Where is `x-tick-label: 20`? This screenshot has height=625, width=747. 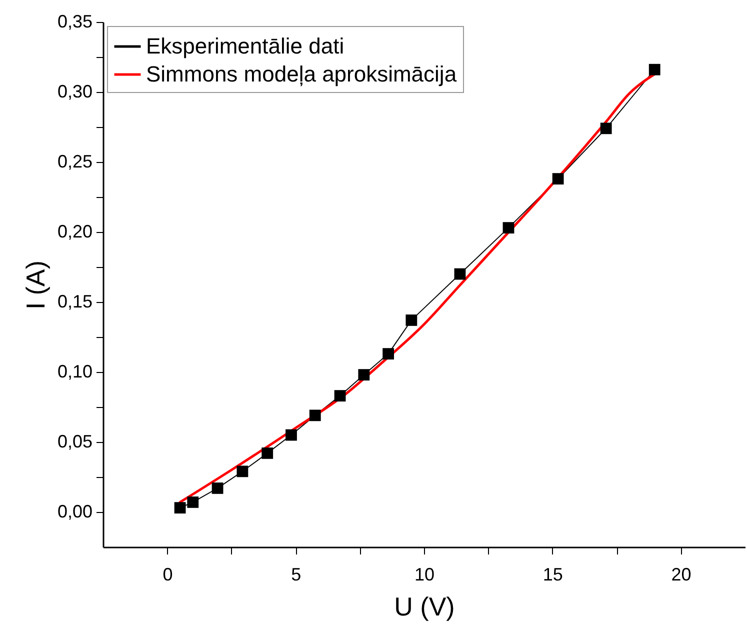
x-tick-label: 20 is located at coordinates (681, 574).